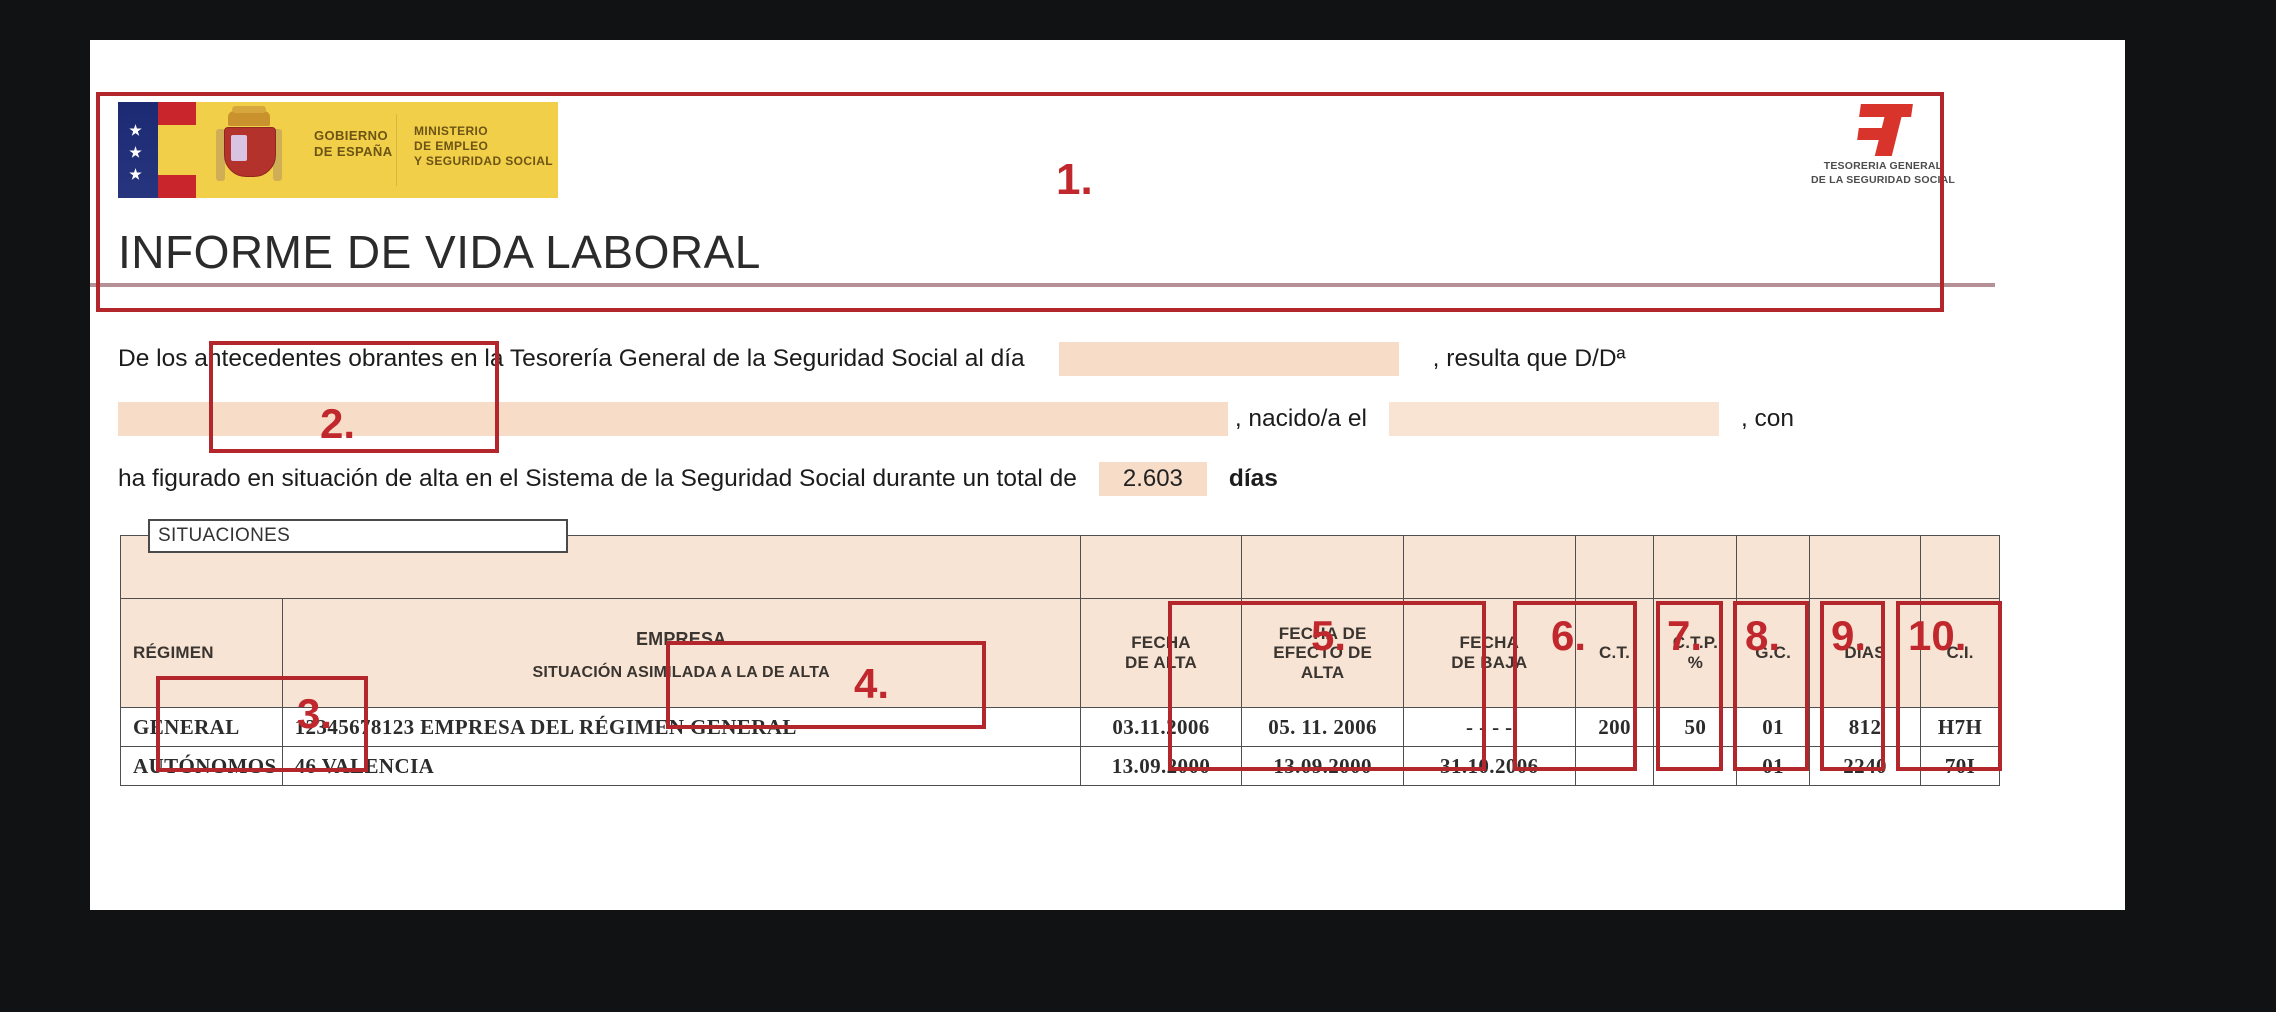 This screenshot has height=1012, width=2276. What do you see at coordinates (483, 161) in the screenshot?
I see `ministry-line-3: Y SEGURIDAD SOCIAL` at bounding box center [483, 161].